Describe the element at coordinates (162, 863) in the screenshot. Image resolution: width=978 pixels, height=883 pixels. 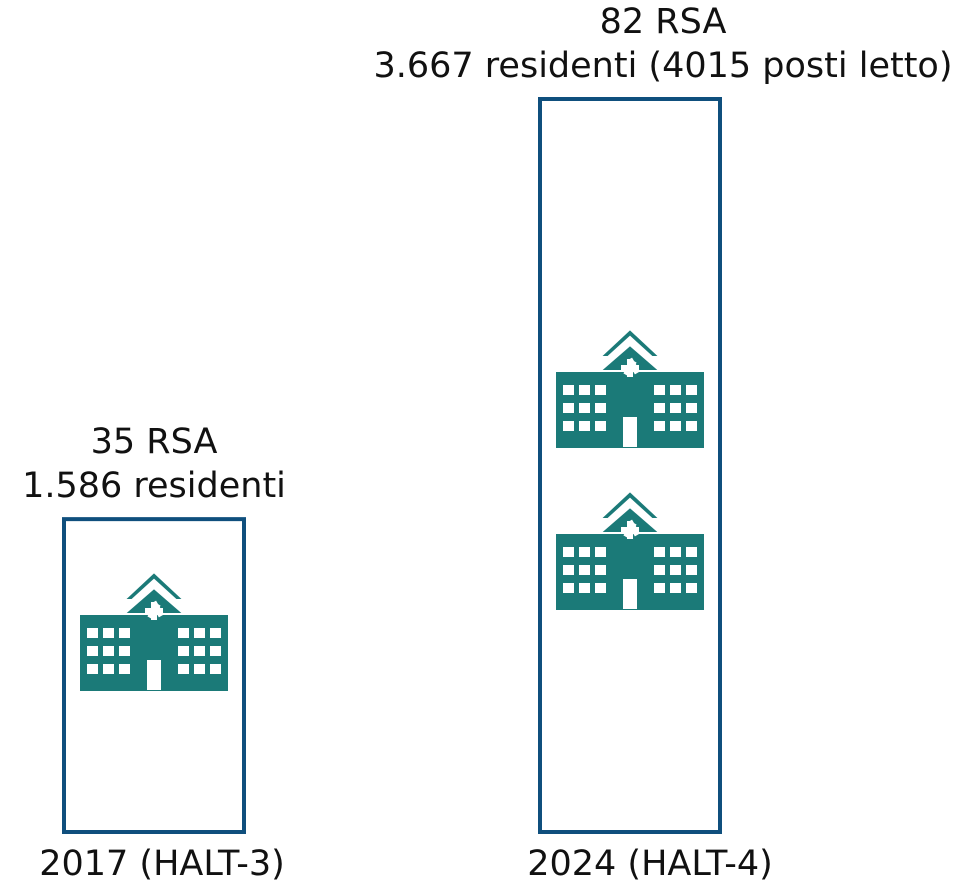
I see `category-label: 2017 (HALT-3)` at that location.